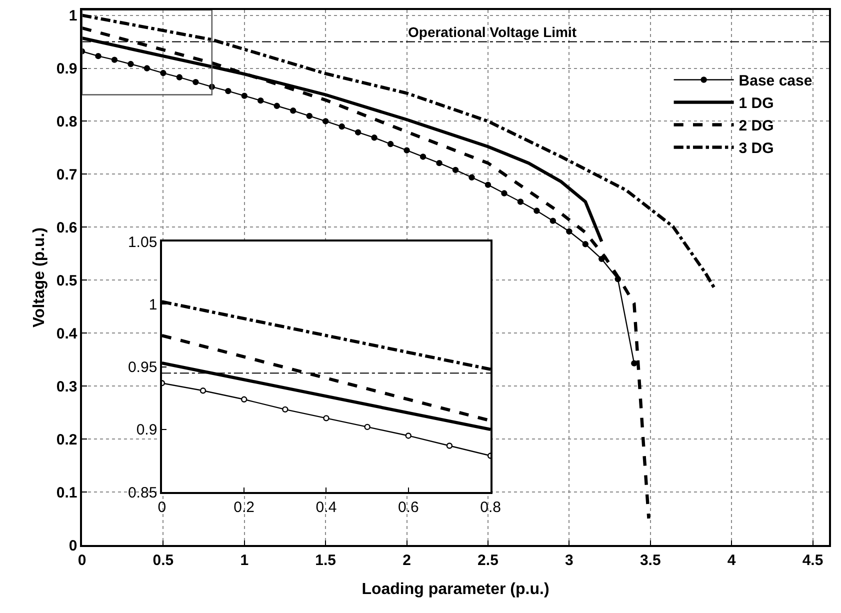 The image size is (841, 613). What do you see at coordinates (244, 560) in the screenshot?
I see `x-tick-label: 1` at bounding box center [244, 560].